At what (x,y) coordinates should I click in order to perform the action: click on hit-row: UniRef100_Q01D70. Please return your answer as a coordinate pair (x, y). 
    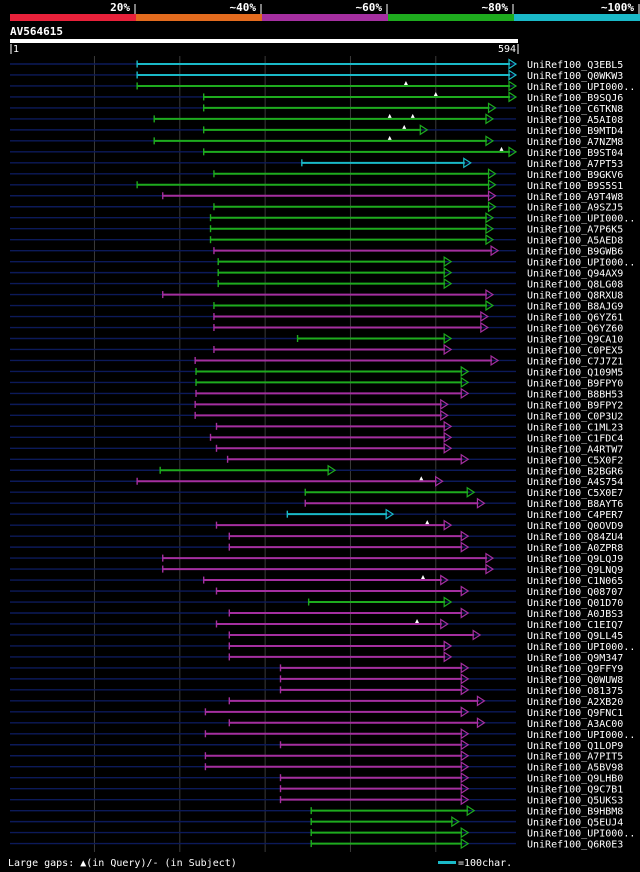
    Looking at the image, I should click on (316, 602).